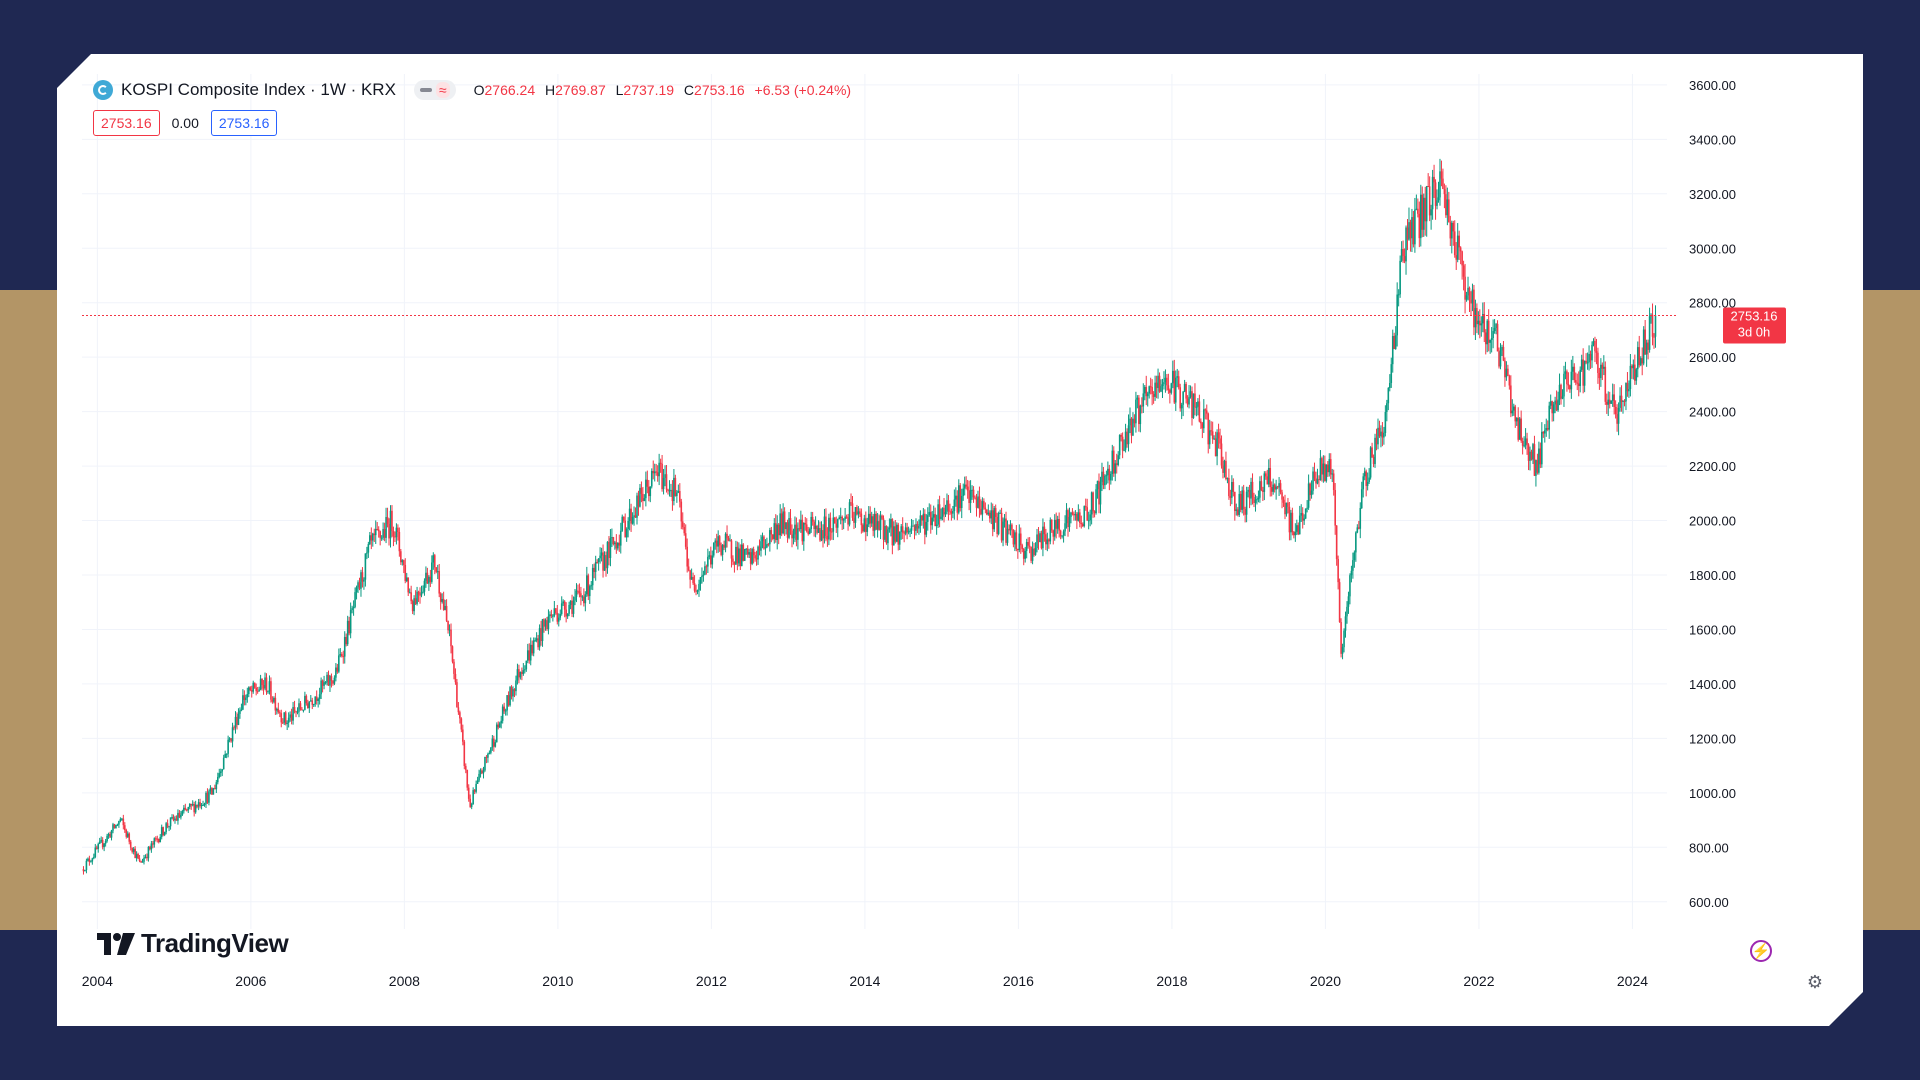 This screenshot has width=1920, height=1080. I want to click on open-value: 2766.24, so click(510, 90).